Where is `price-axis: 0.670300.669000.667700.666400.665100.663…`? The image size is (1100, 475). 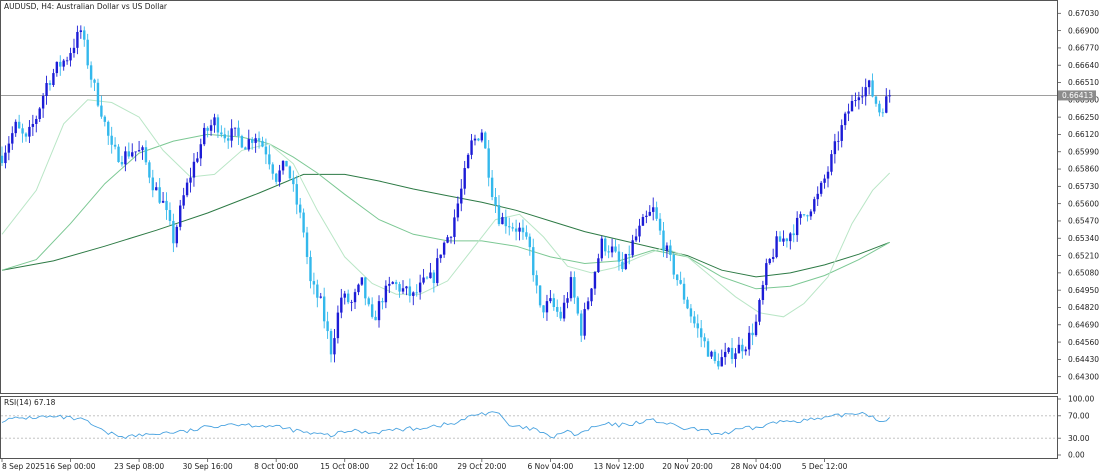
price-axis: 0.670300.669000.667700.666400.665100.663… is located at coordinates (1078, 195).